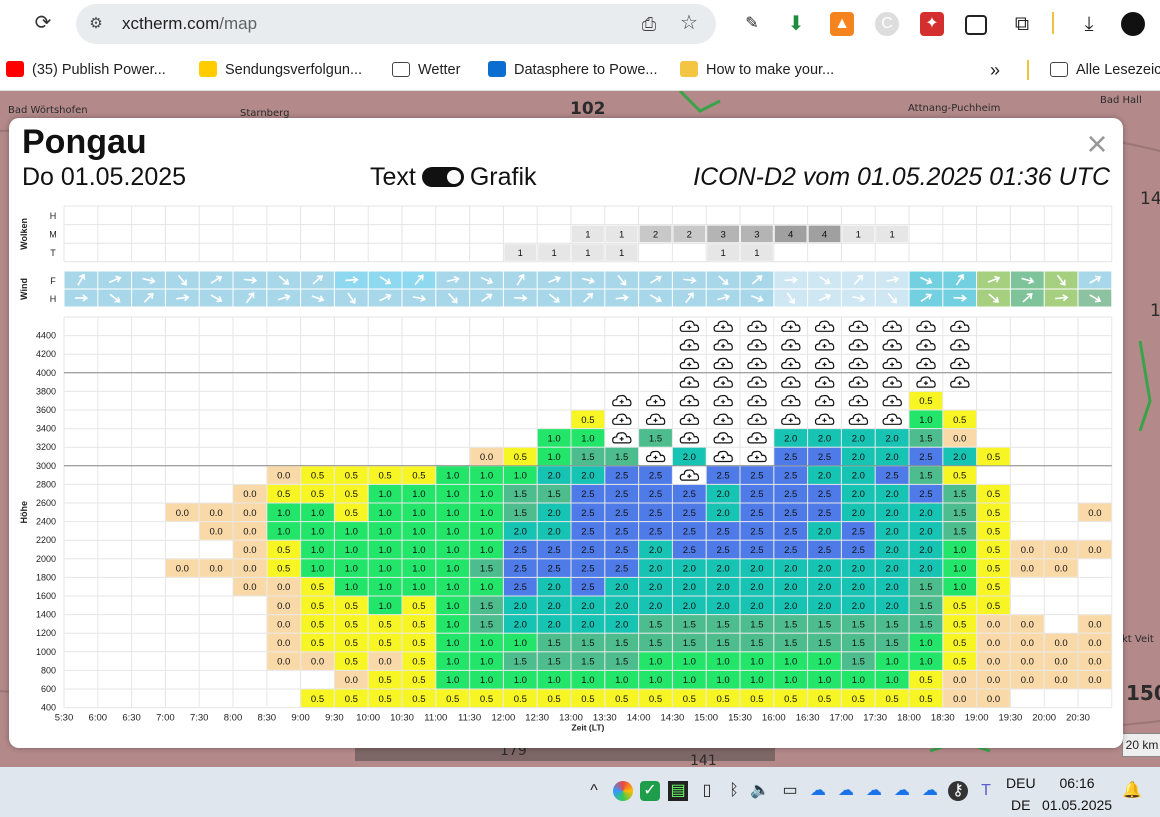 The height and width of the screenshot is (817, 1160). Describe the element at coordinates (594, 790) in the screenshot. I see `chevron-up-icon: ^` at that location.